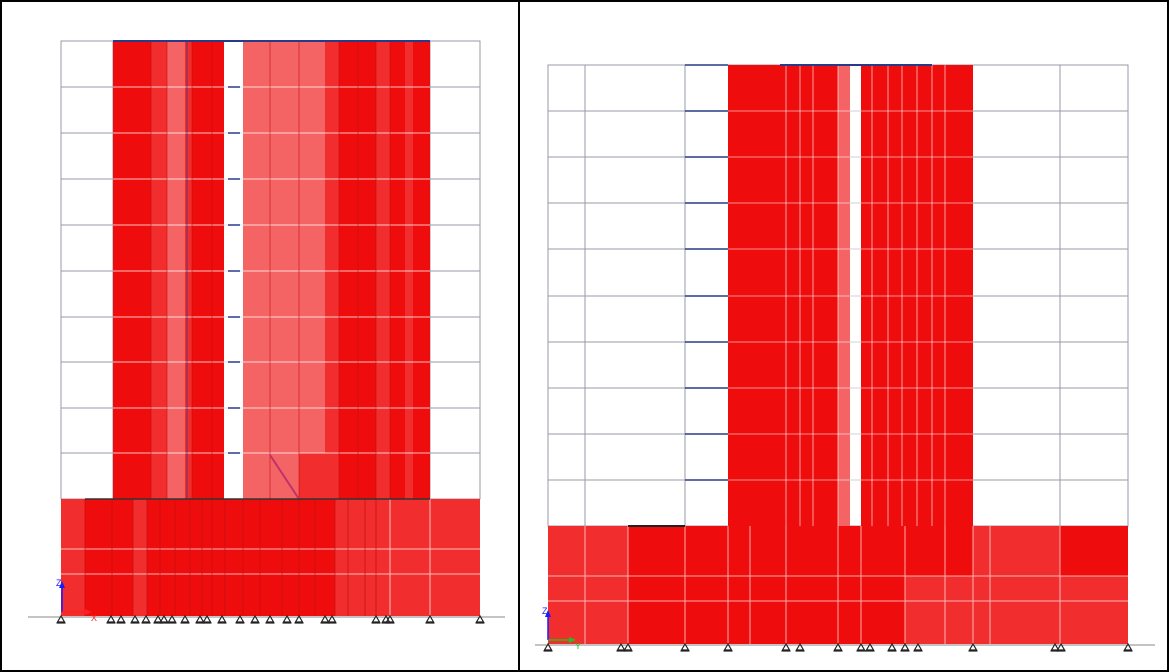 This screenshot has height=672, width=1169. I want to click on axis-label-horizontal: Y, so click(578, 646).